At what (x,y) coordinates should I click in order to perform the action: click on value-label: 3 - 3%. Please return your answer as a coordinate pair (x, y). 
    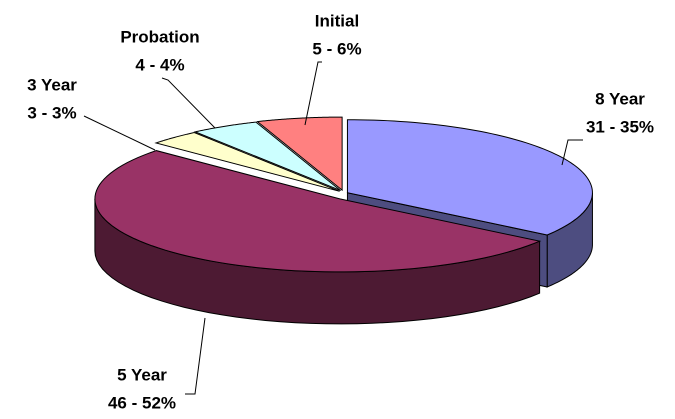
    Looking at the image, I should click on (51, 112).